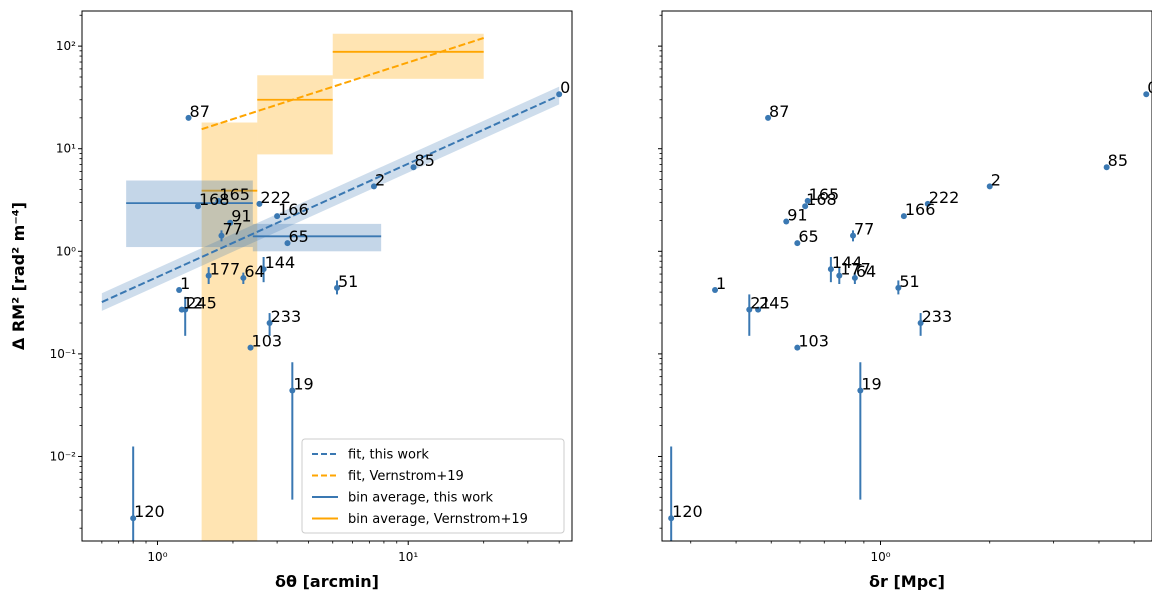 This screenshot has width=1152, height=590. What do you see at coordinates (408, 557) in the screenshot?
I see `x-tick-label: 10¹` at bounding box center [408, 557].